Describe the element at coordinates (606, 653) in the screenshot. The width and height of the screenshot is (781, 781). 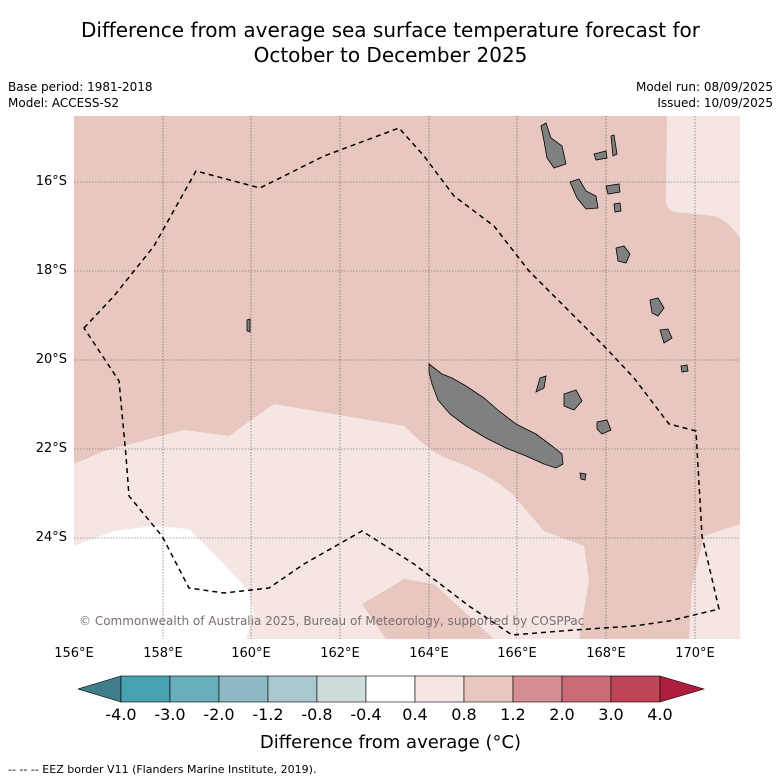
I see `lon-label-168e: 168°E` at that location.